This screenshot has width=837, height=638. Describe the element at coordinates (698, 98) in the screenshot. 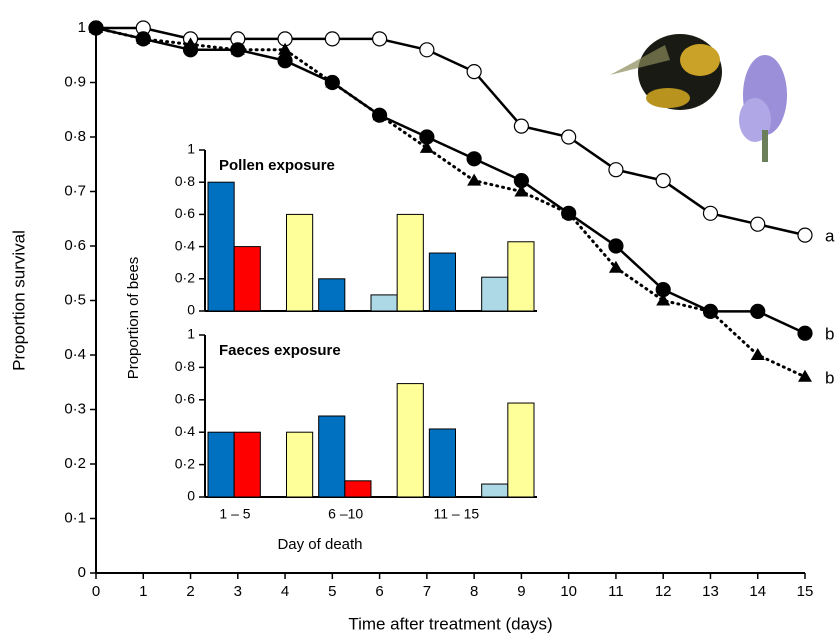

I see `bee-photo` at that location.